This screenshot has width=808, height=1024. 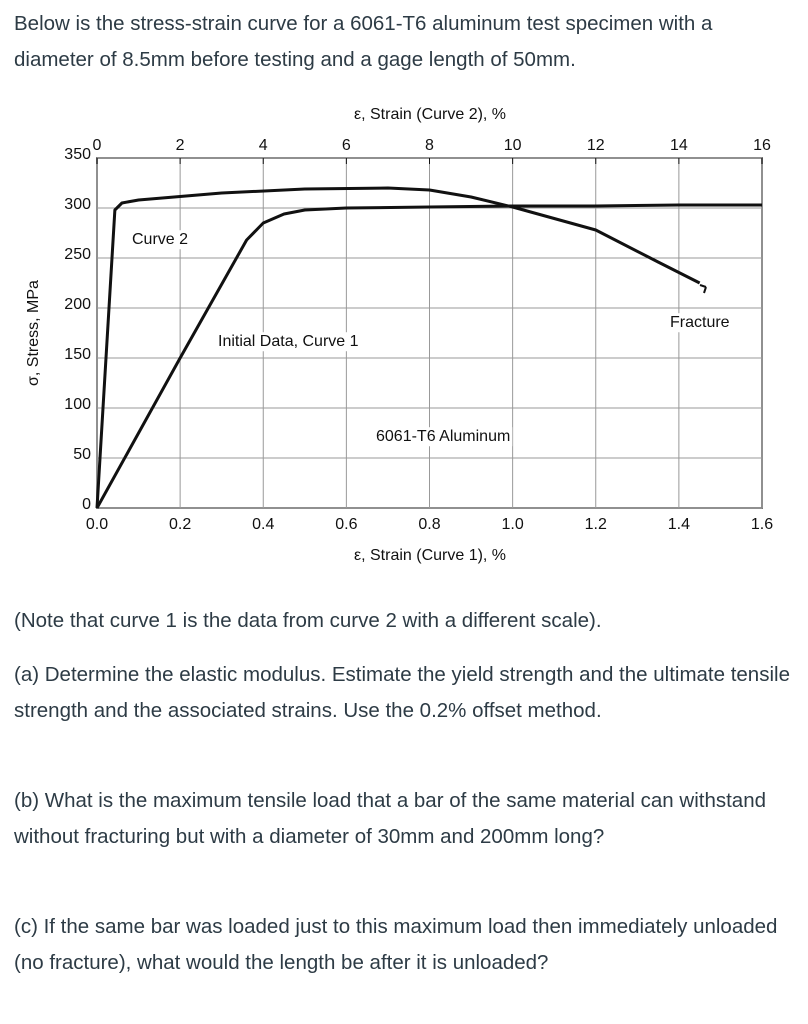 What do you see at coordinates (263, 524) in the screenshot?
I see `x-tick-label: 0.4` at bounding box center [263, 524].